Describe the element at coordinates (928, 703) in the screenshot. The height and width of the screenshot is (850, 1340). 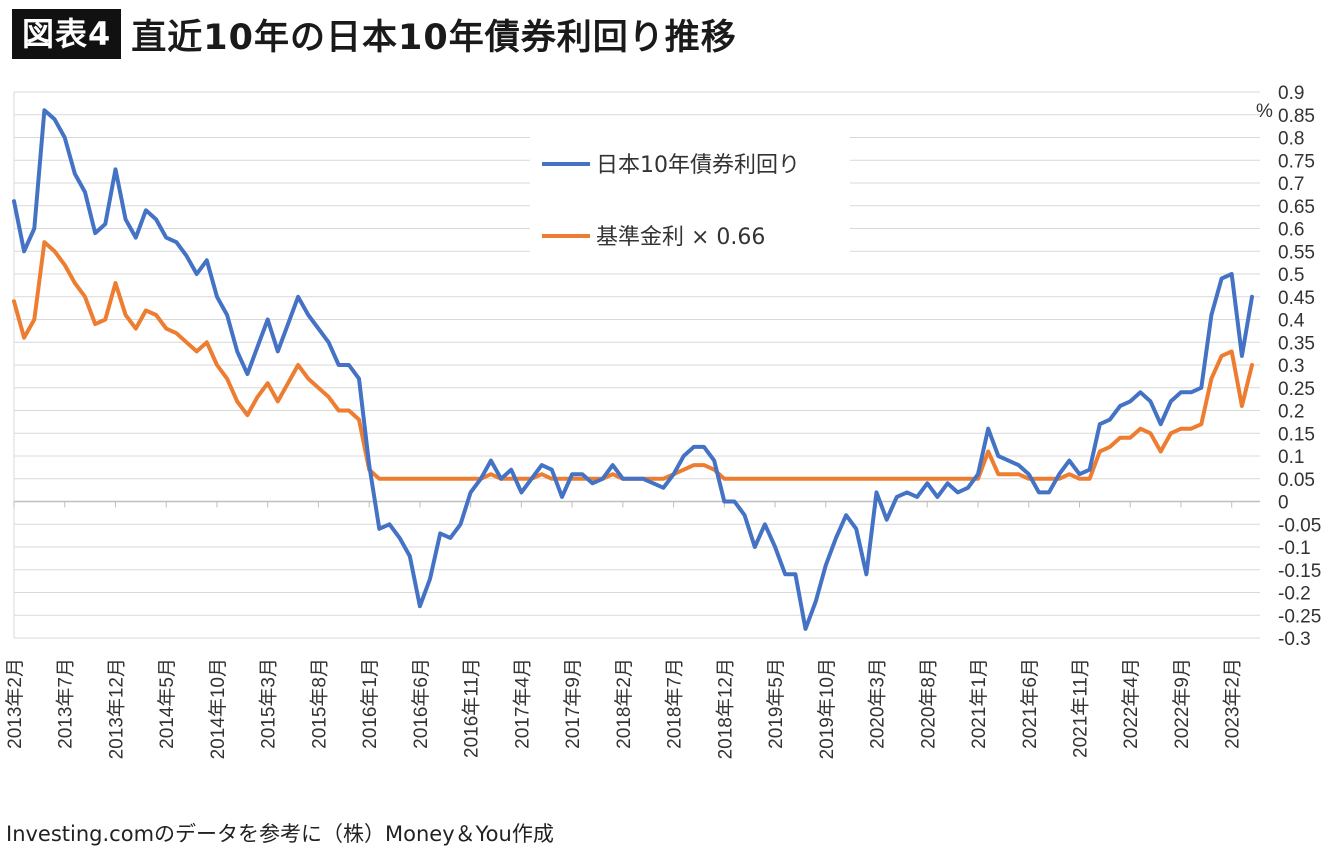
I see `x-tick-label: 2020年8月` at that location.